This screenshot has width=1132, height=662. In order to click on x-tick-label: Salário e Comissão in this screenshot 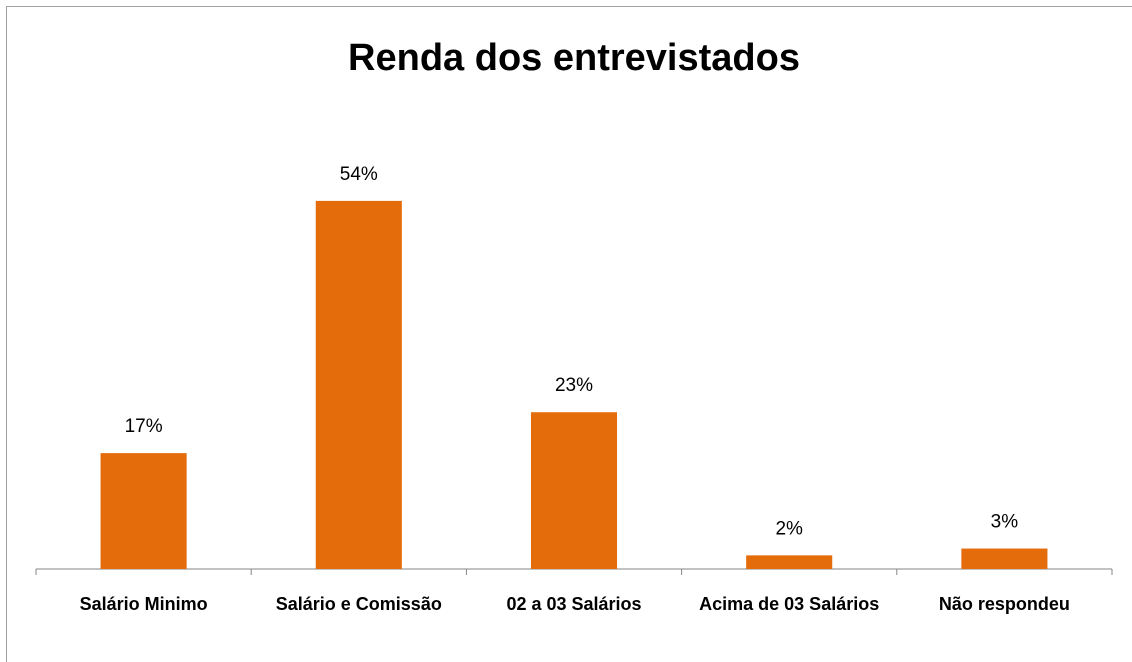, I will do `click(358, 604)`.